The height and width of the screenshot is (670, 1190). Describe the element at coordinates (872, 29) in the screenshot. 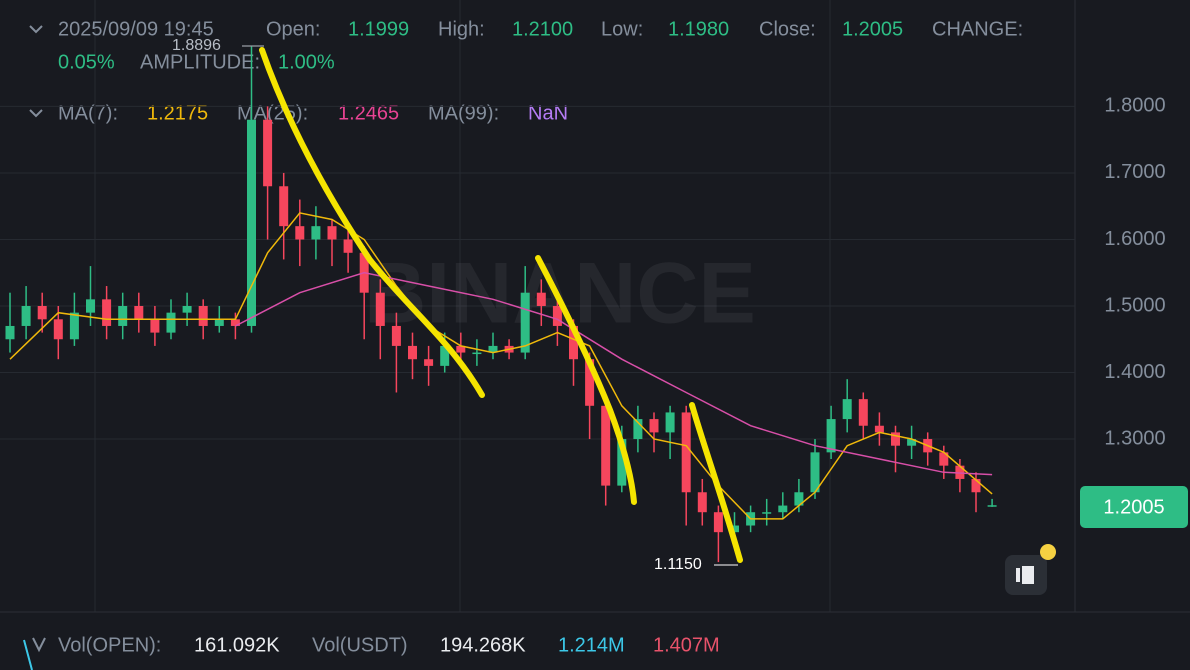

I see `stat-value: 1.2005` at that location.